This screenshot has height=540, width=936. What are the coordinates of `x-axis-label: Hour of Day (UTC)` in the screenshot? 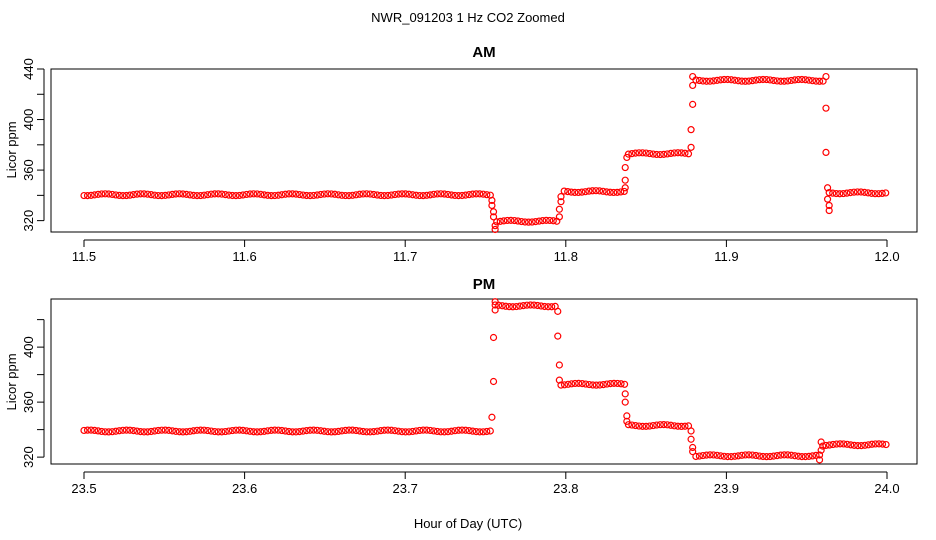 It's located at (468, 523).